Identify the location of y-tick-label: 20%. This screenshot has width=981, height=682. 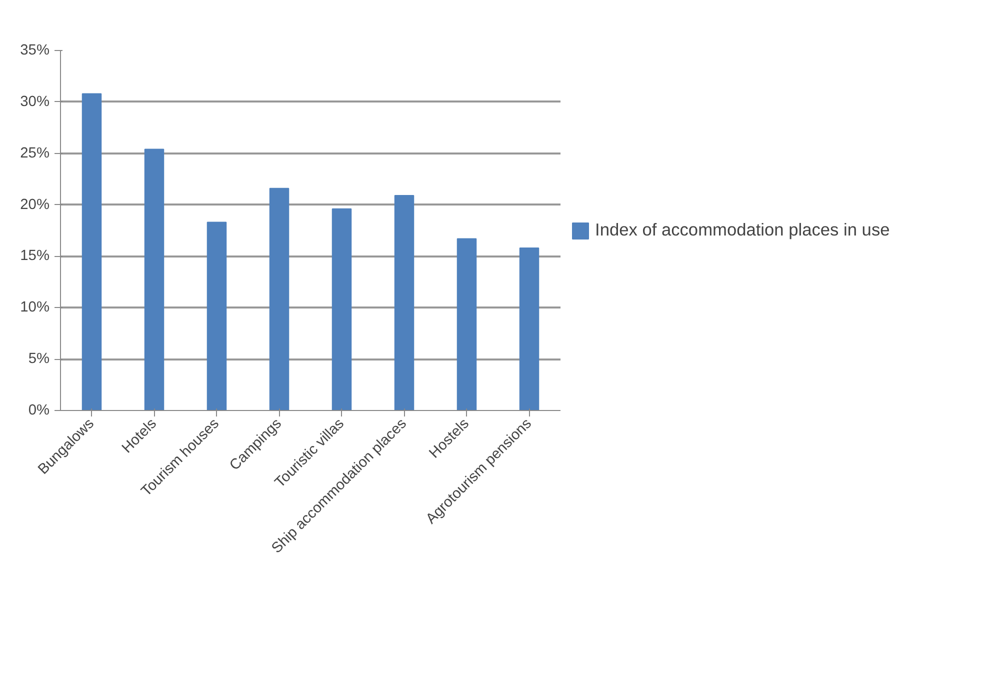
(35, 204).